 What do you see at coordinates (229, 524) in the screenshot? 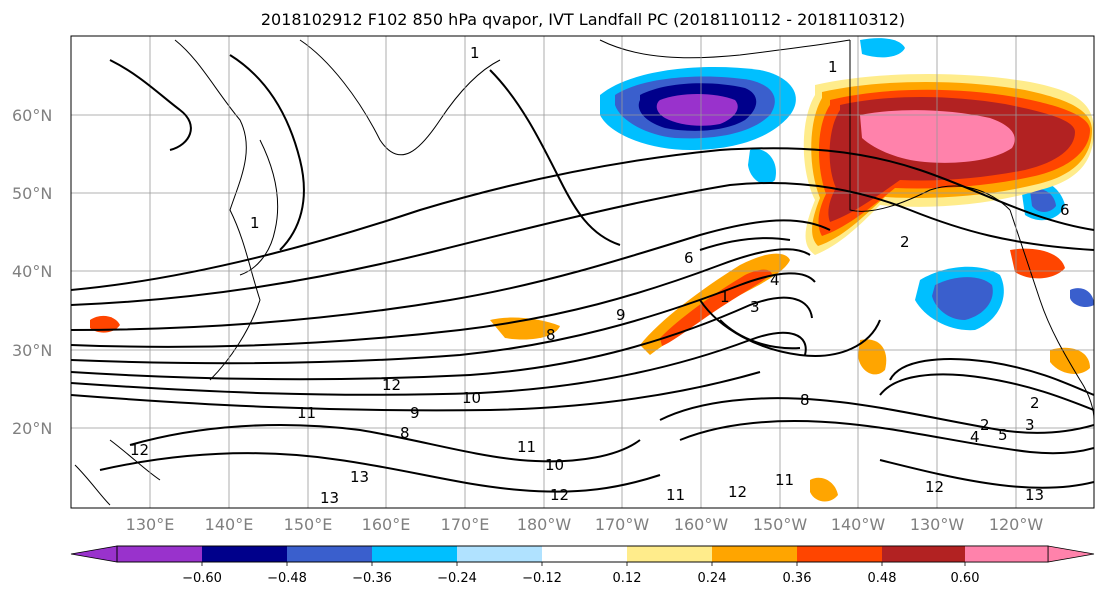
I see `lon-label: 140°E` at bounding box center [229, 524].